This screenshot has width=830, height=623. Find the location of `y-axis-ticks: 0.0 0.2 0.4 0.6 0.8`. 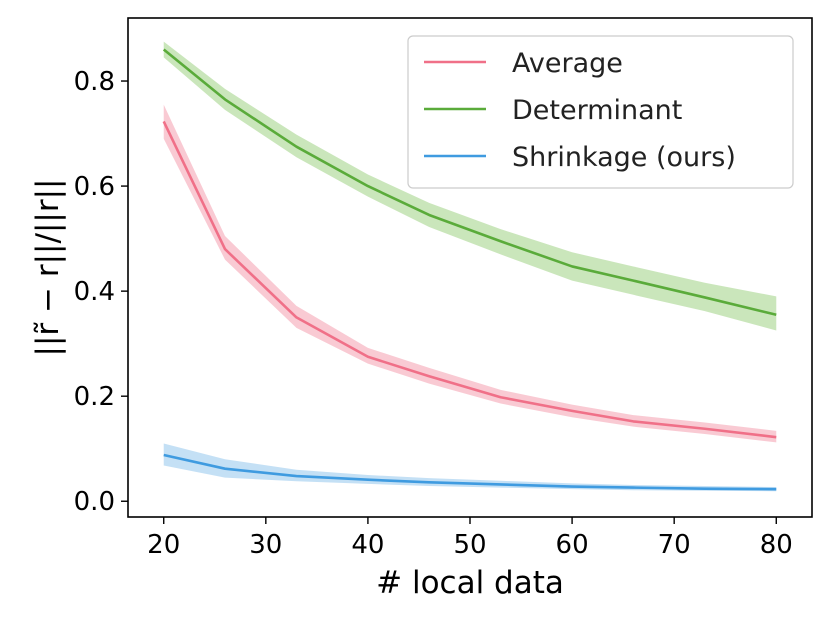

y-axis-ticks: 0.0 0.2 0.4 0.6 0.8 is located at coordinates (101, 292).